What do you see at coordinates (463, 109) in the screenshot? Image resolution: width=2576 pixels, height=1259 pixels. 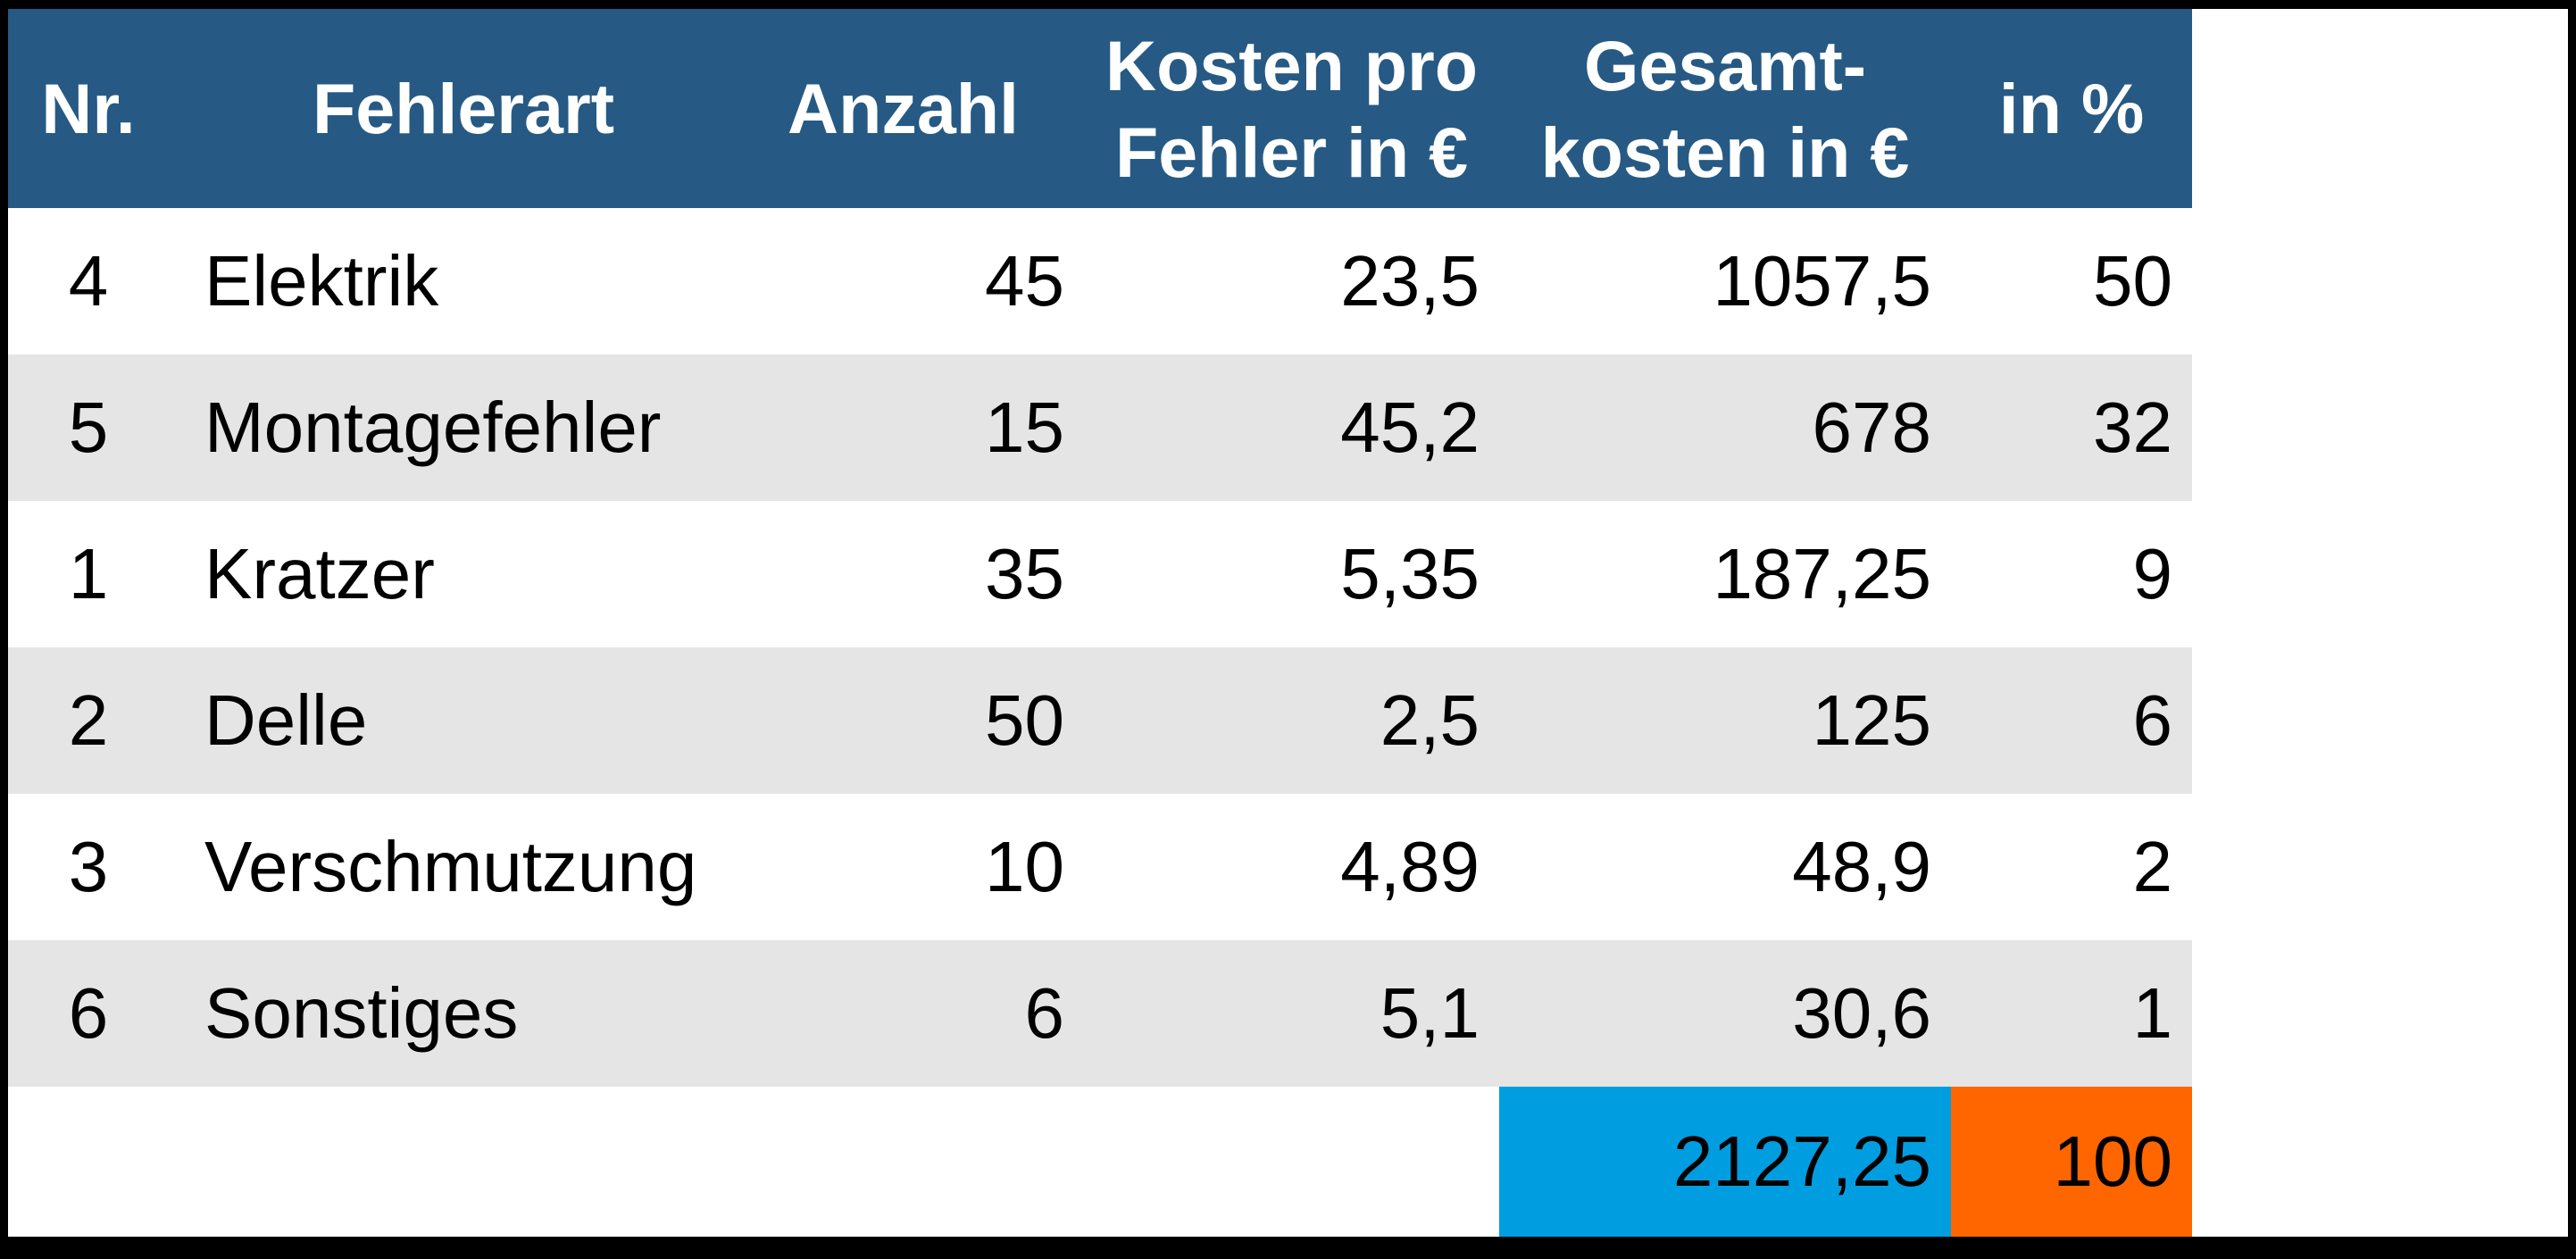 I see `header-label: Fehlerart` at bounding box center [463, 109].